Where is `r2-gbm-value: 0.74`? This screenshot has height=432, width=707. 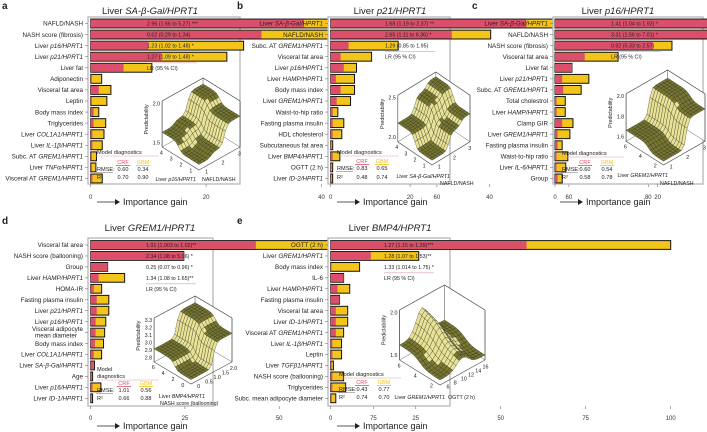 r2-gbm-value: 0.74 is located at coordinates (382, 178).